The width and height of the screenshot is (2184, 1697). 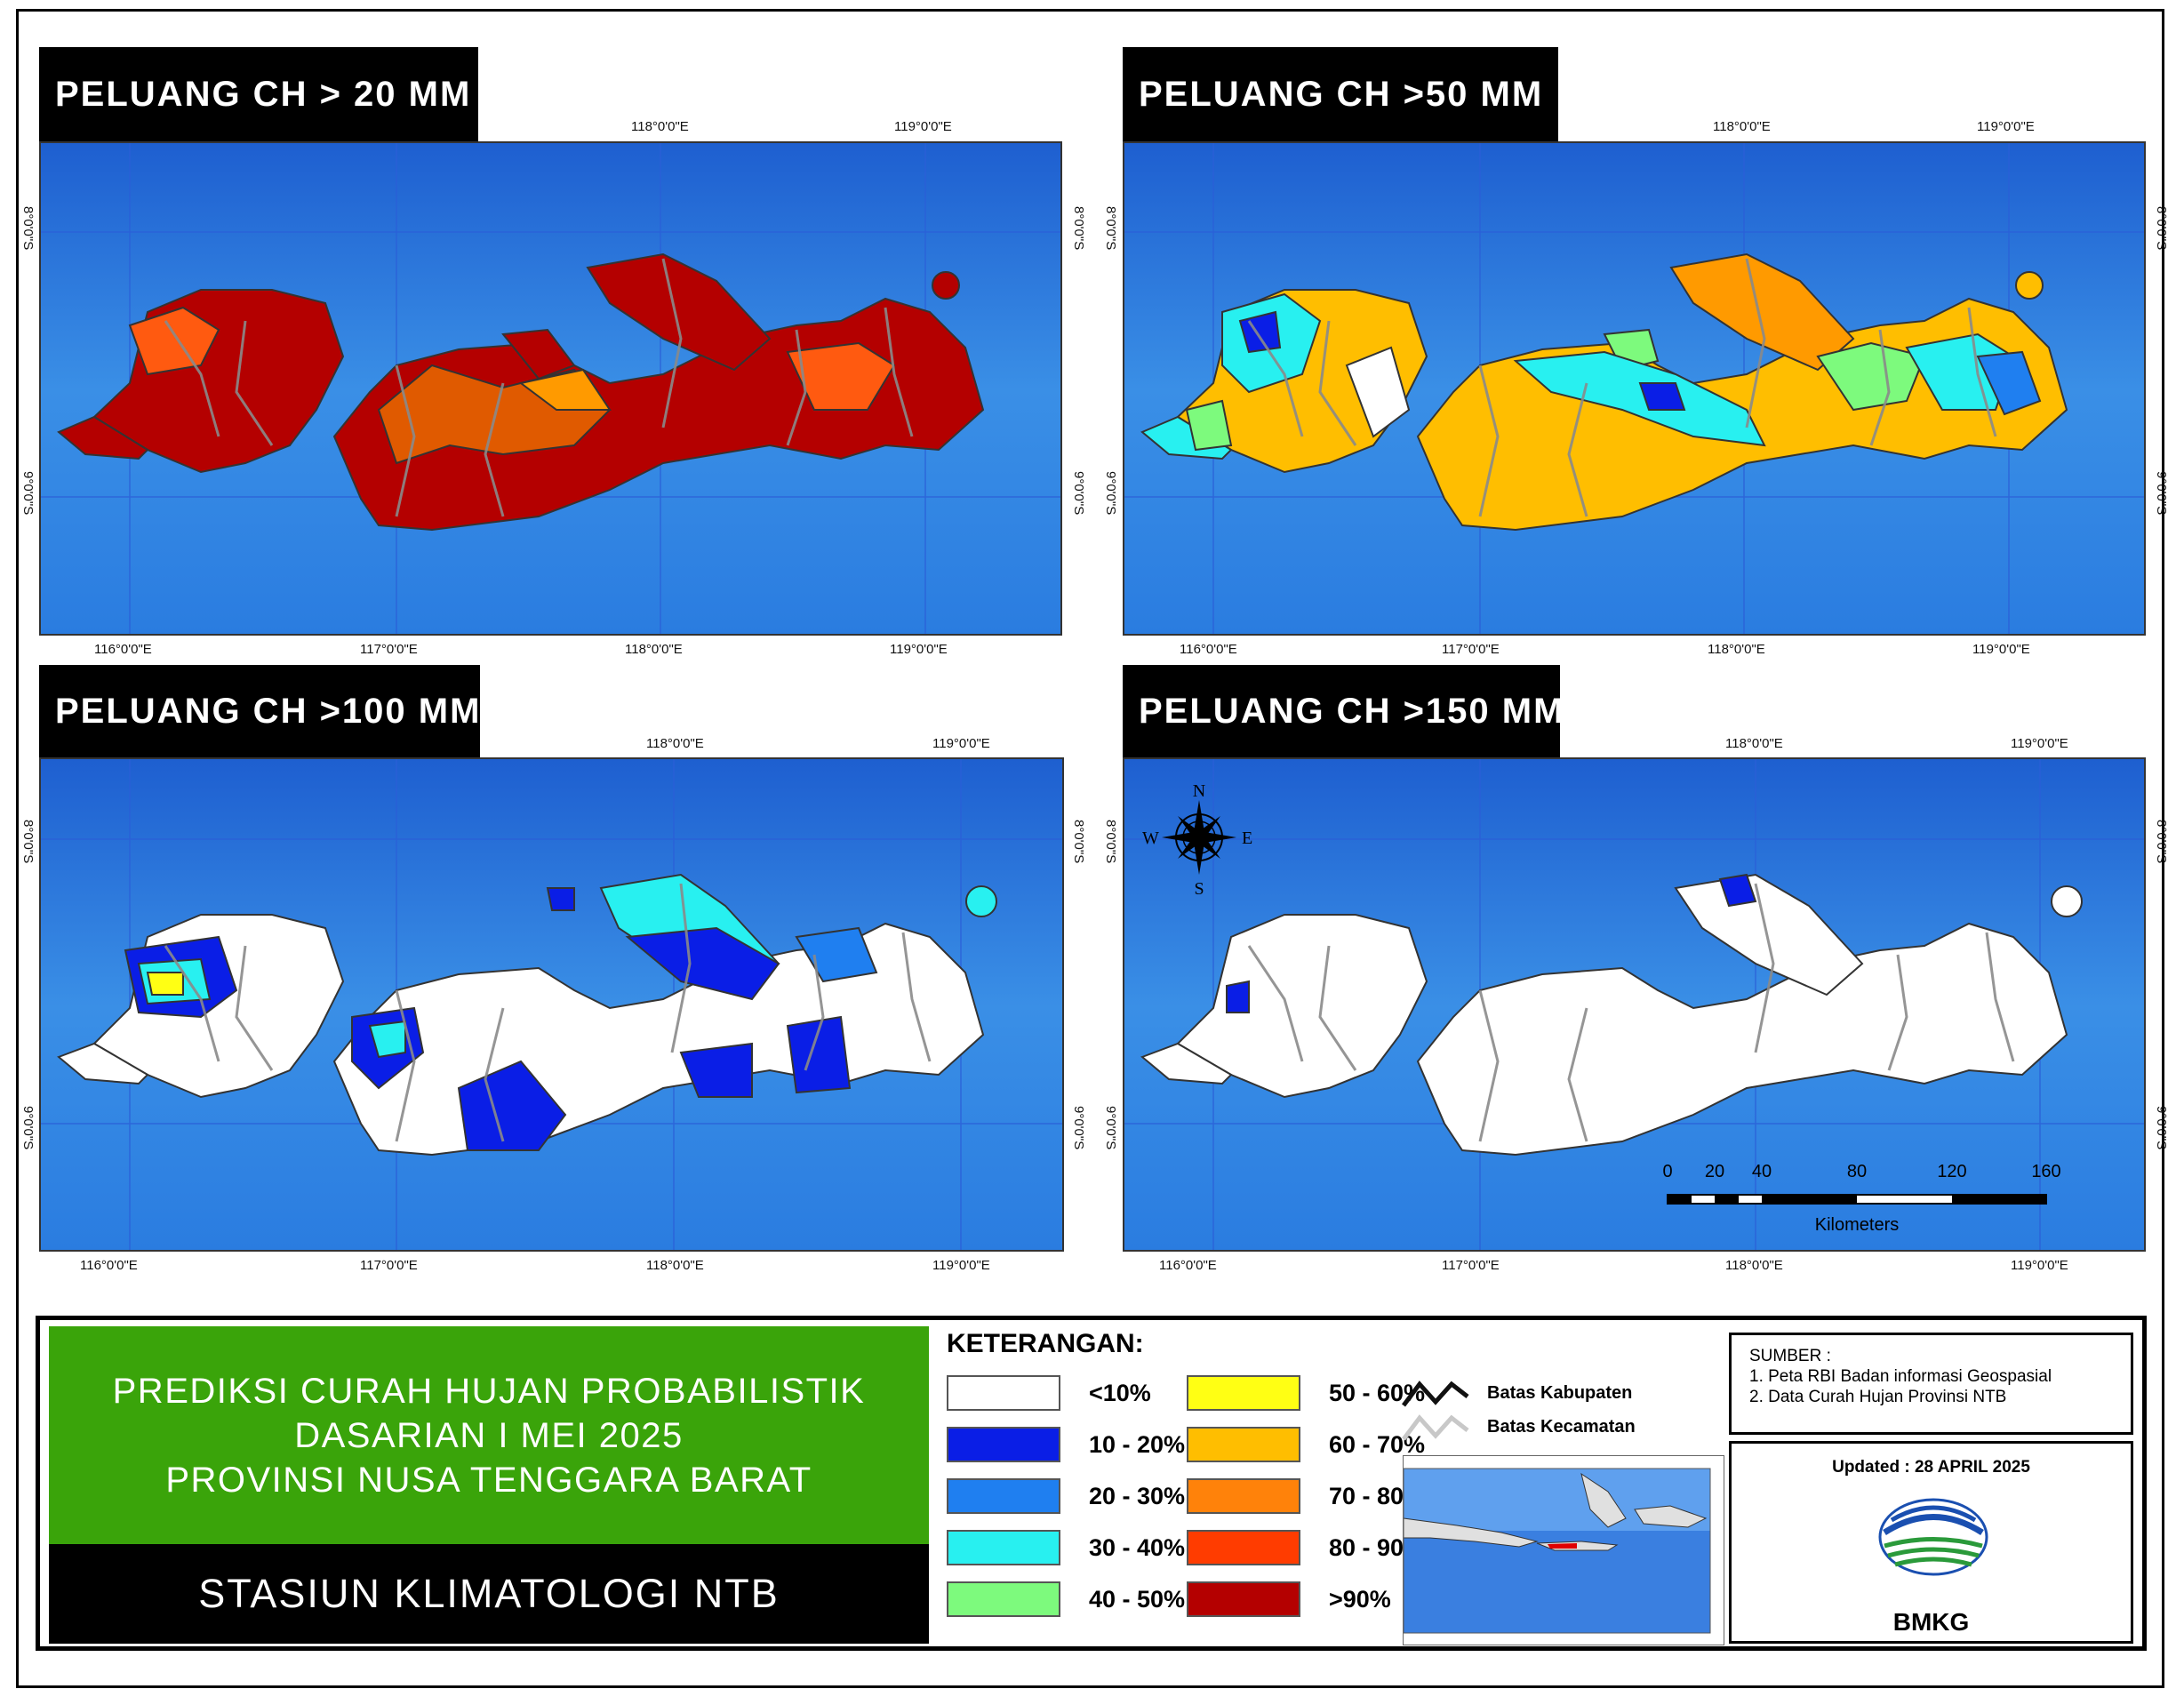 I want to click on scale-tick: 80, so click(x=1857, y=1171).